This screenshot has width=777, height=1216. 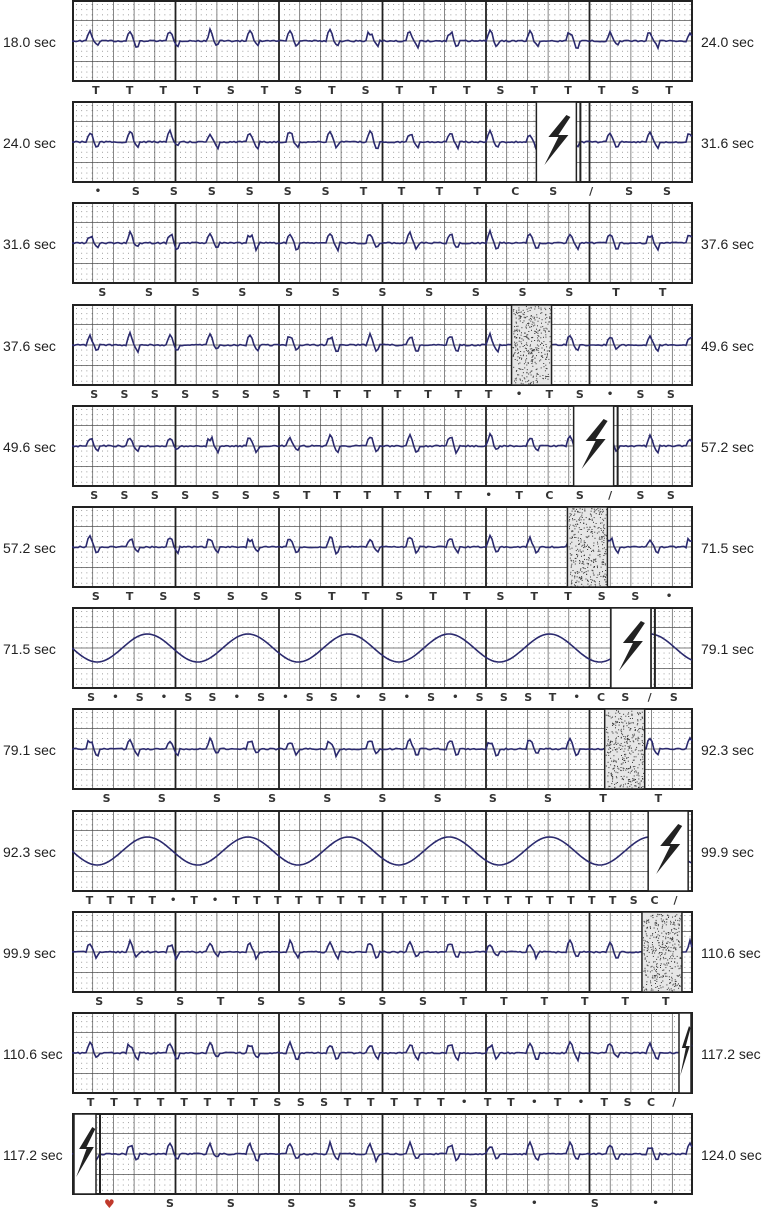 I want to click on strip-end-time: 57.2 sec, so click(x=739, y=447).